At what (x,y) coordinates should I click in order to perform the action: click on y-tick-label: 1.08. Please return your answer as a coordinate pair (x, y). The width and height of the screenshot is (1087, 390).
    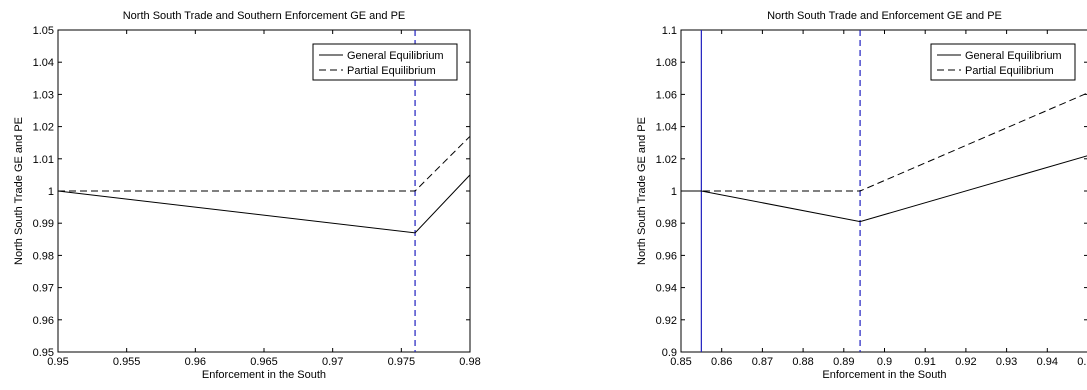
    Looking at the image, I should click on (666, 63).